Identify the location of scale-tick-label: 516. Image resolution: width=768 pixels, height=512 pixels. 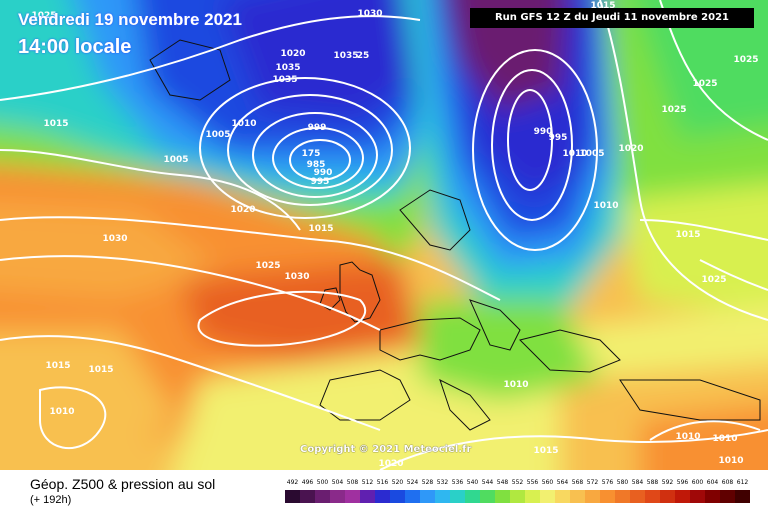
(382, 482).